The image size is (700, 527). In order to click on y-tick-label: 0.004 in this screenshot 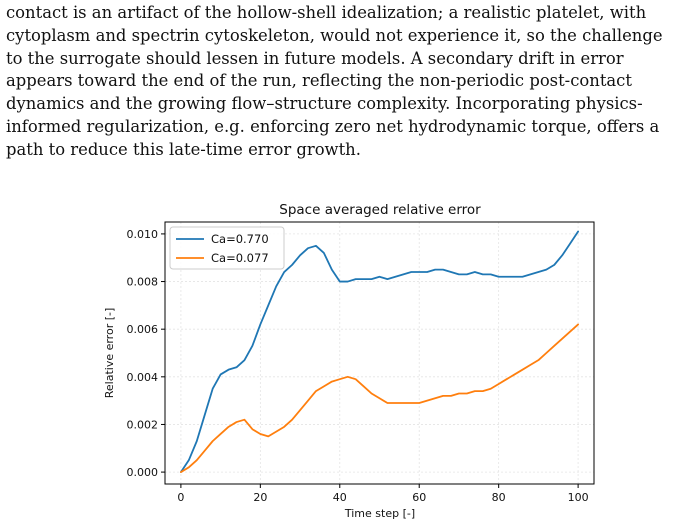, I will do `click(143, 377)`.